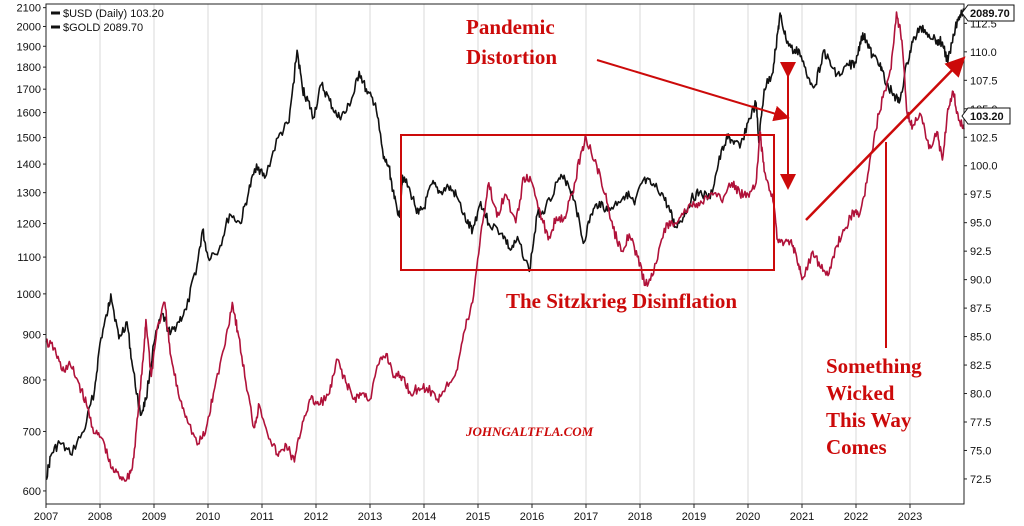 The width and height of the screenshot is (1024, 526). What do you see at coordinates (984, 138) in the screenshot?
I see `right-tick-label: 102.5` at bounding box center [984, 138].